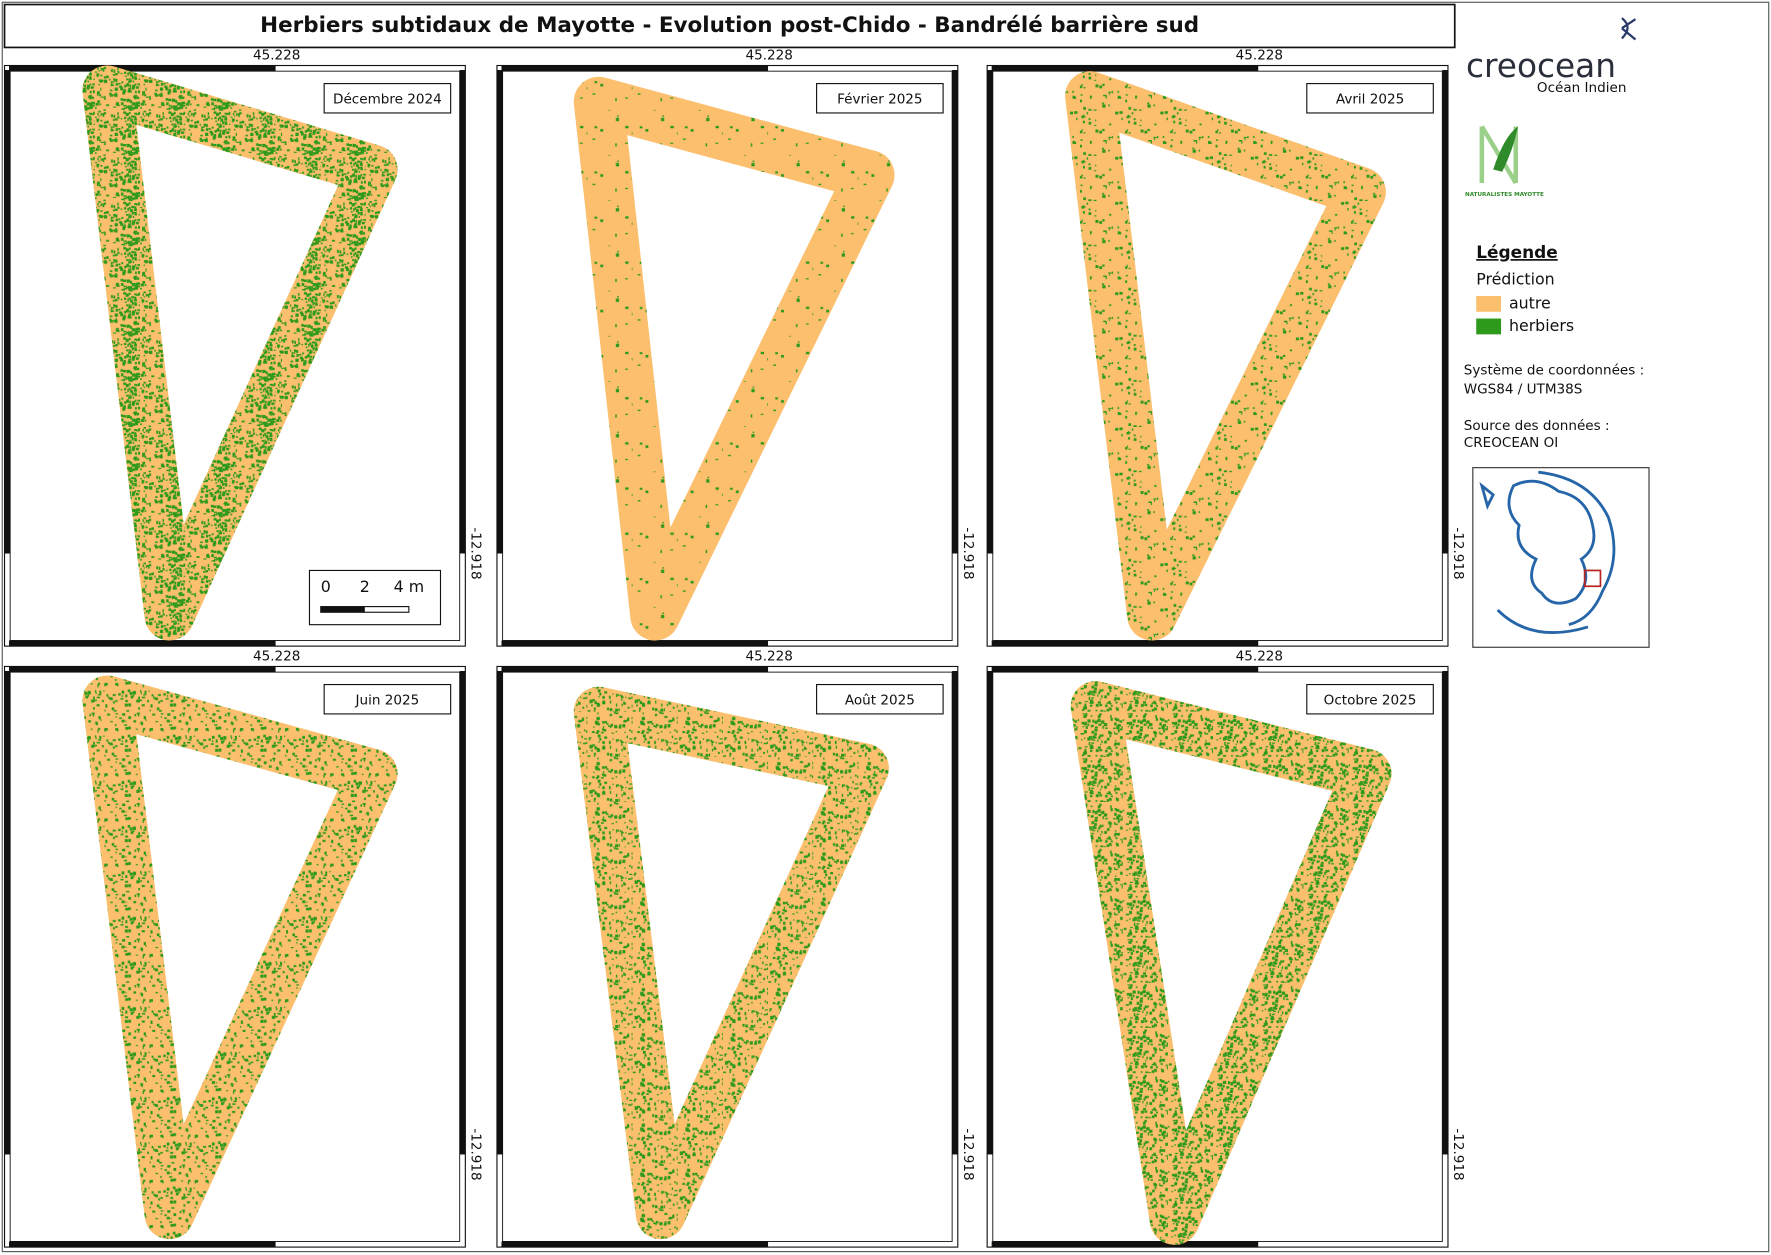  Describe the element at coordinates (1517, 252) in the screenshot. I see `legend-title: Légende` at that location.